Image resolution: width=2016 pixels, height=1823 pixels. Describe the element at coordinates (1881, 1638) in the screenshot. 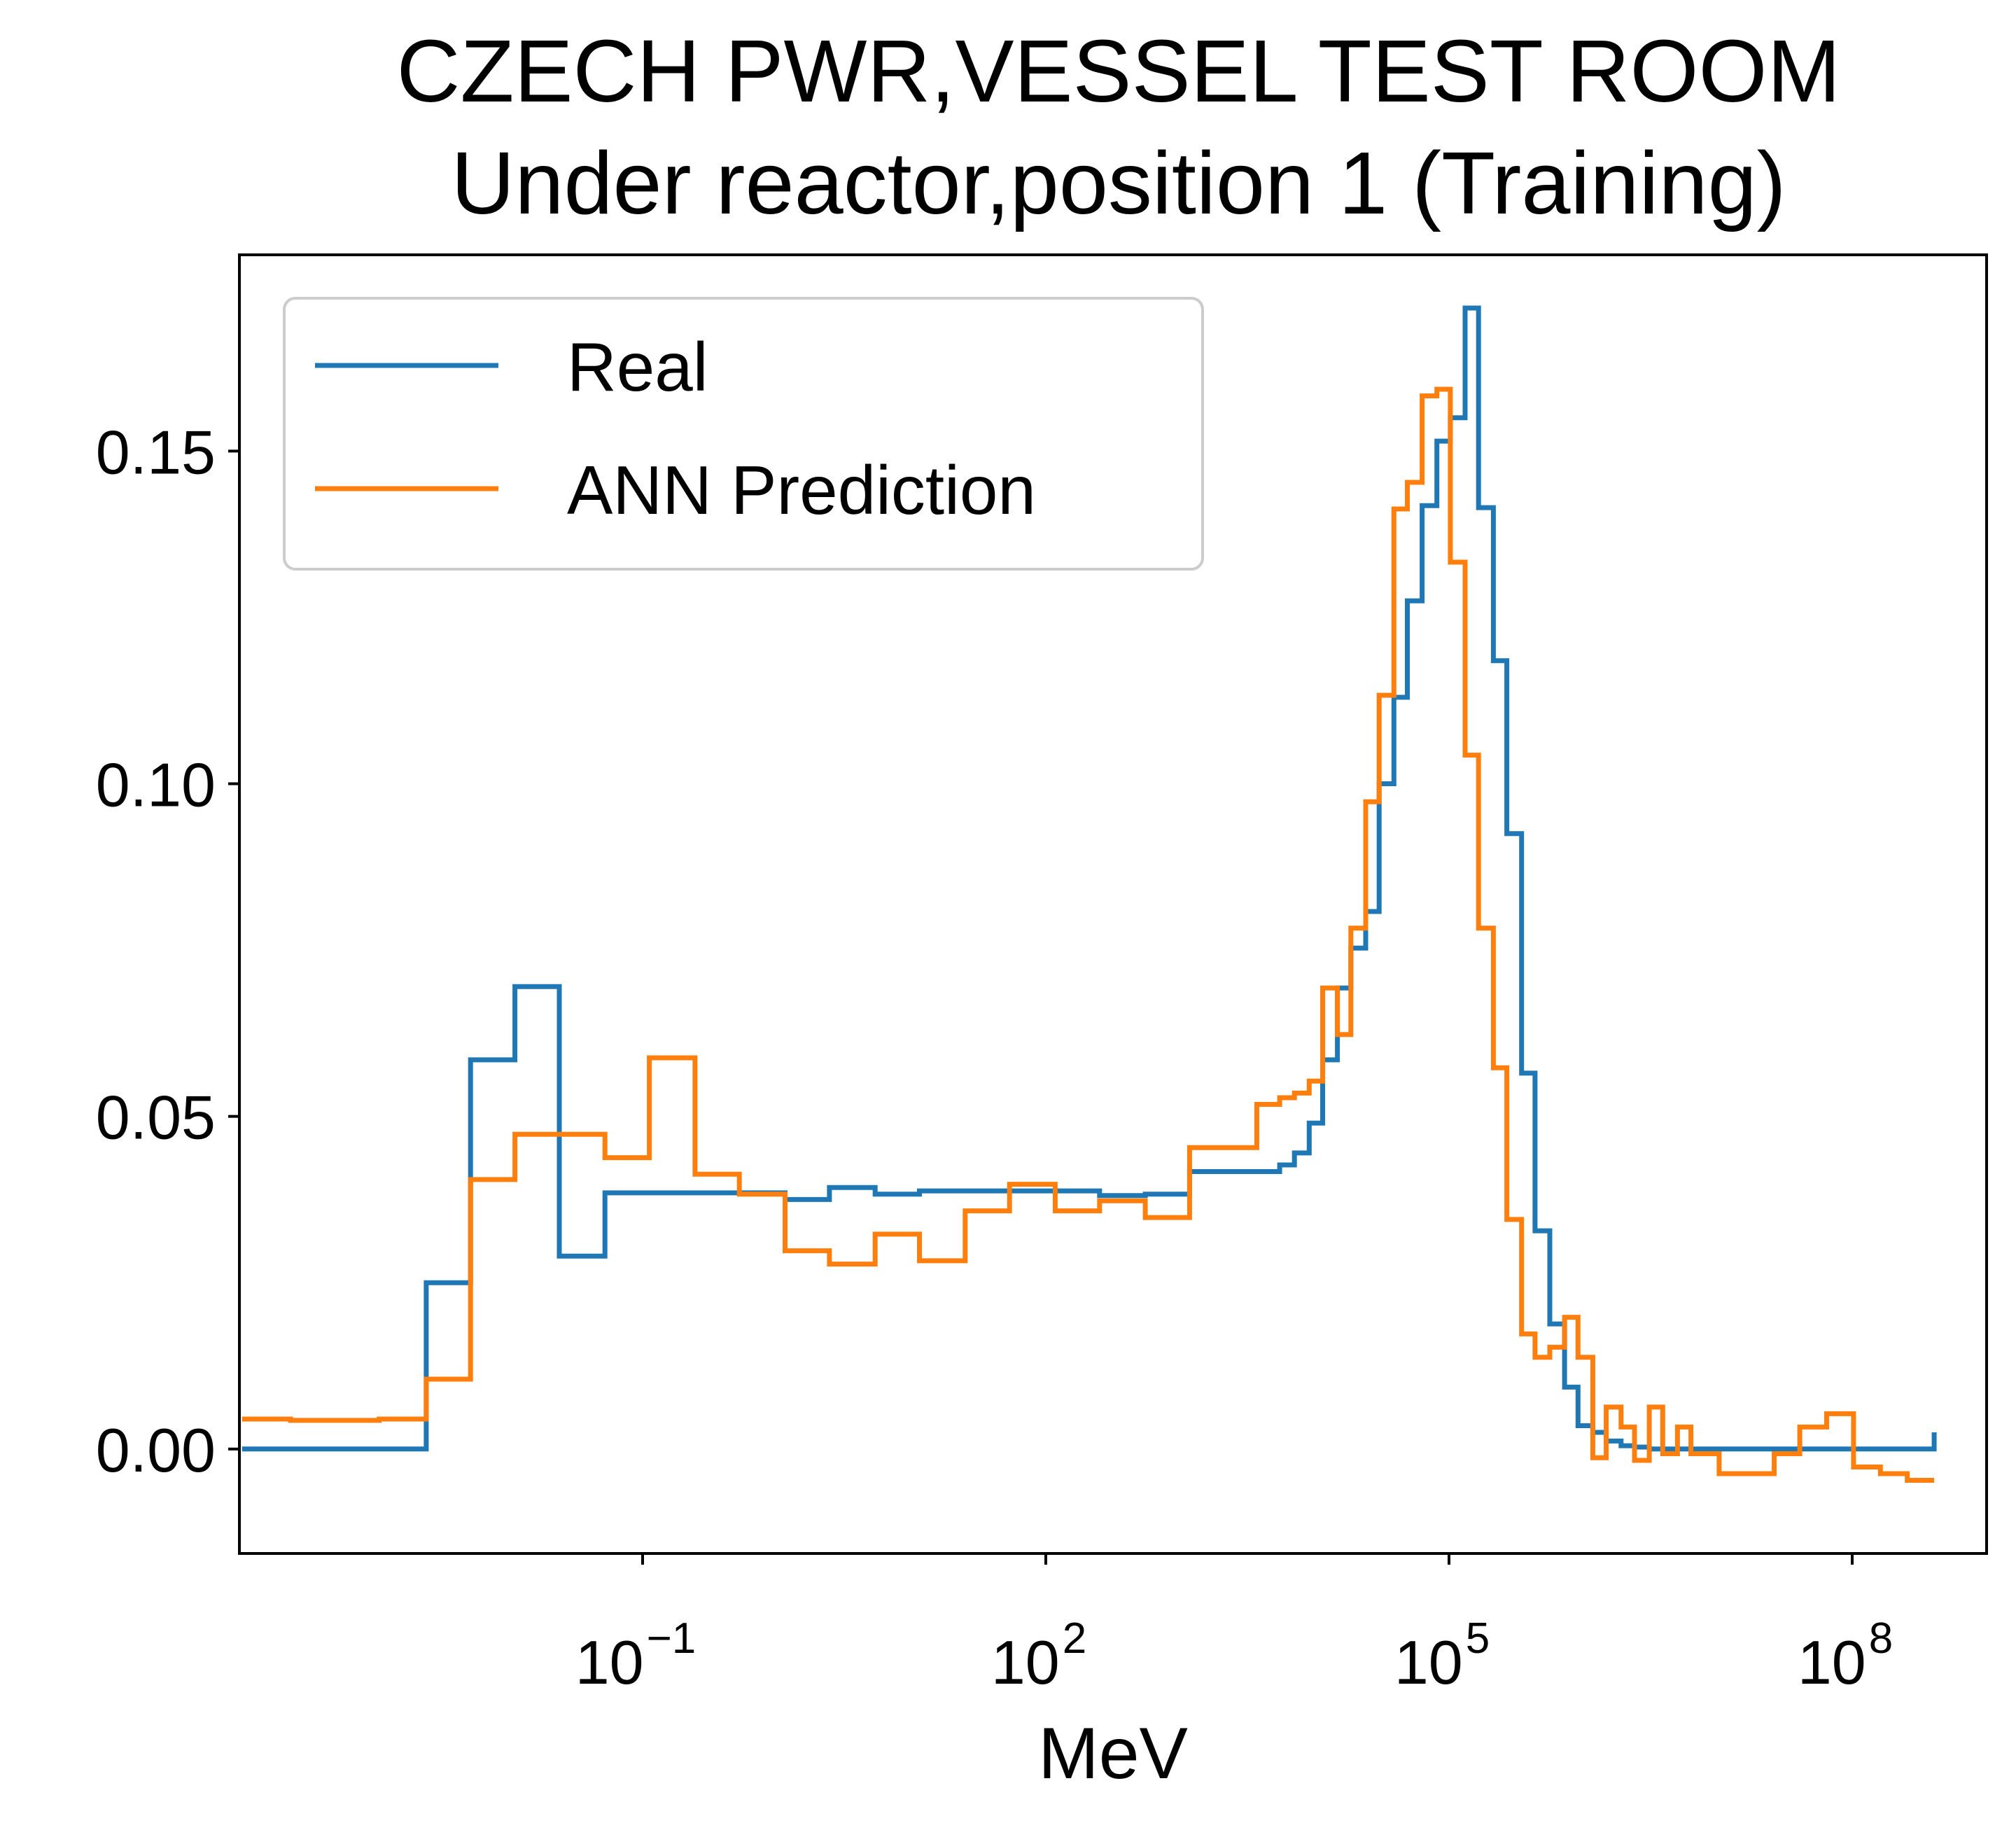

I see `x-tick-exponent: 8` at that location.